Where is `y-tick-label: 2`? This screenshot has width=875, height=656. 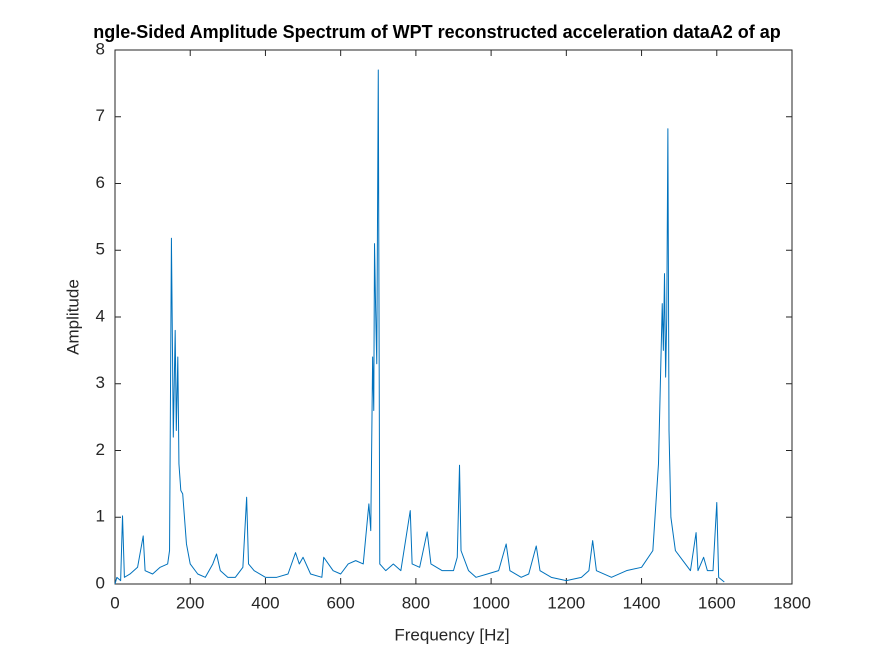
y-tick-label: 2 is located at coordinates (100, 449).